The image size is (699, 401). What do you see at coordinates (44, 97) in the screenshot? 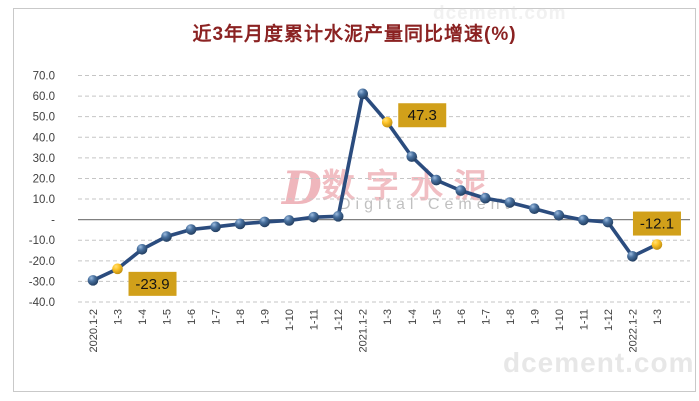
I see `y-tick-label: 60.0` at bounding box center [44, 97].